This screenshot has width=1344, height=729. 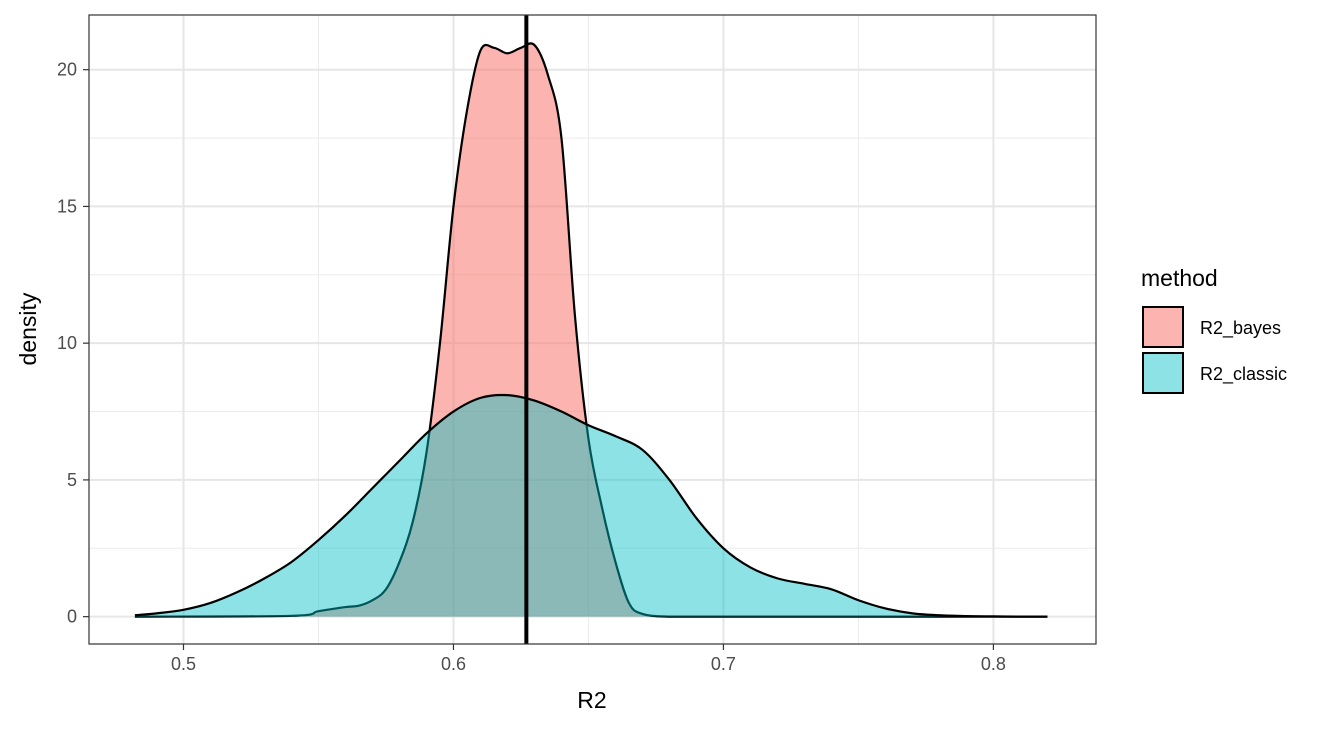 I want to click on y-axis: 0 5 10 15 20, so click(x=73, y=343).